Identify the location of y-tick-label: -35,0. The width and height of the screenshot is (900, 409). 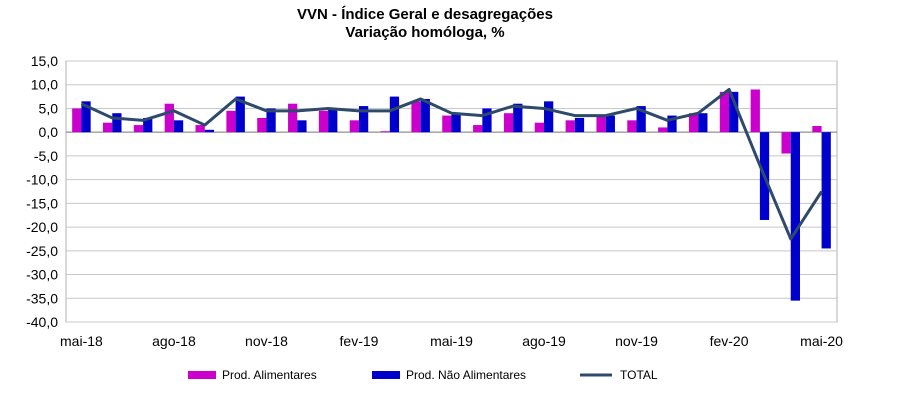
(42, 298).